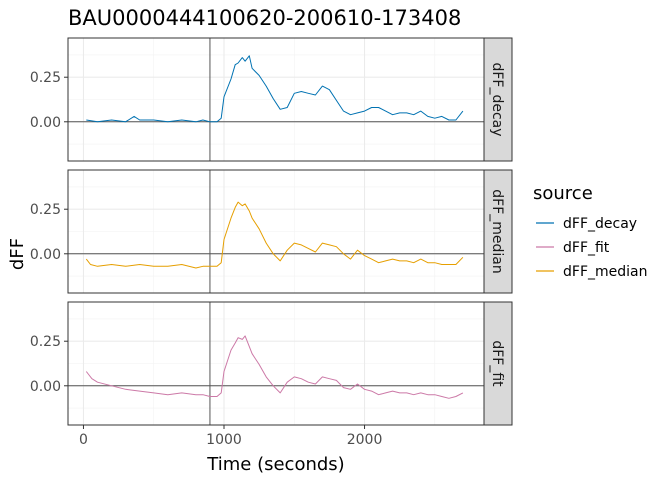  Describe the element at coordinates (224, 440) in the screenshot. I see `x-tick-label: 1000` at that location.